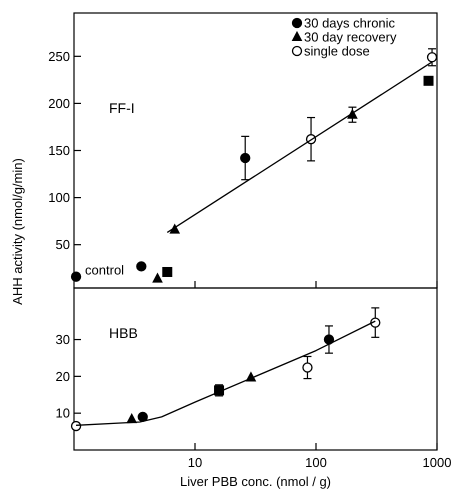 The width and height of the screenshot is (457, 490). I want to click on y-tick-label: 250, so click(59, 56).